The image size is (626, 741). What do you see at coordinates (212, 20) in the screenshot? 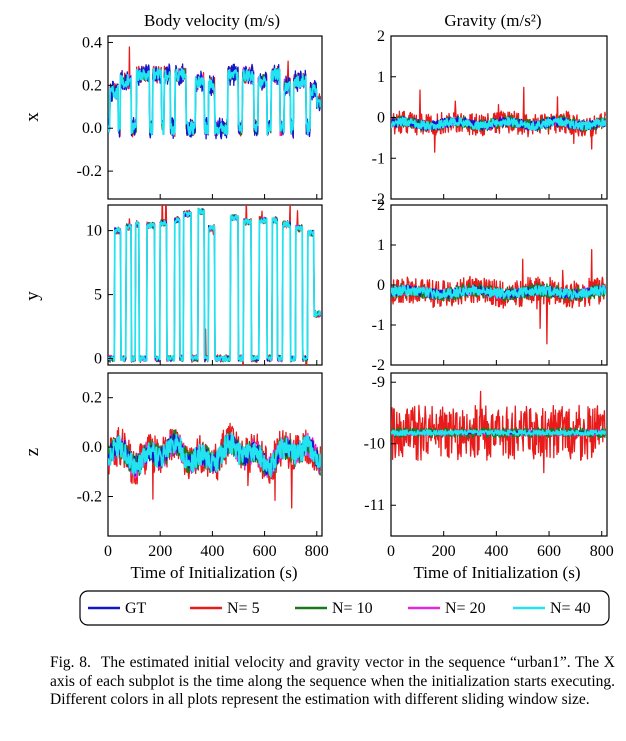
I see `column-title-velocity: Body velocity (m/s)` at bounding box center [212, 20].